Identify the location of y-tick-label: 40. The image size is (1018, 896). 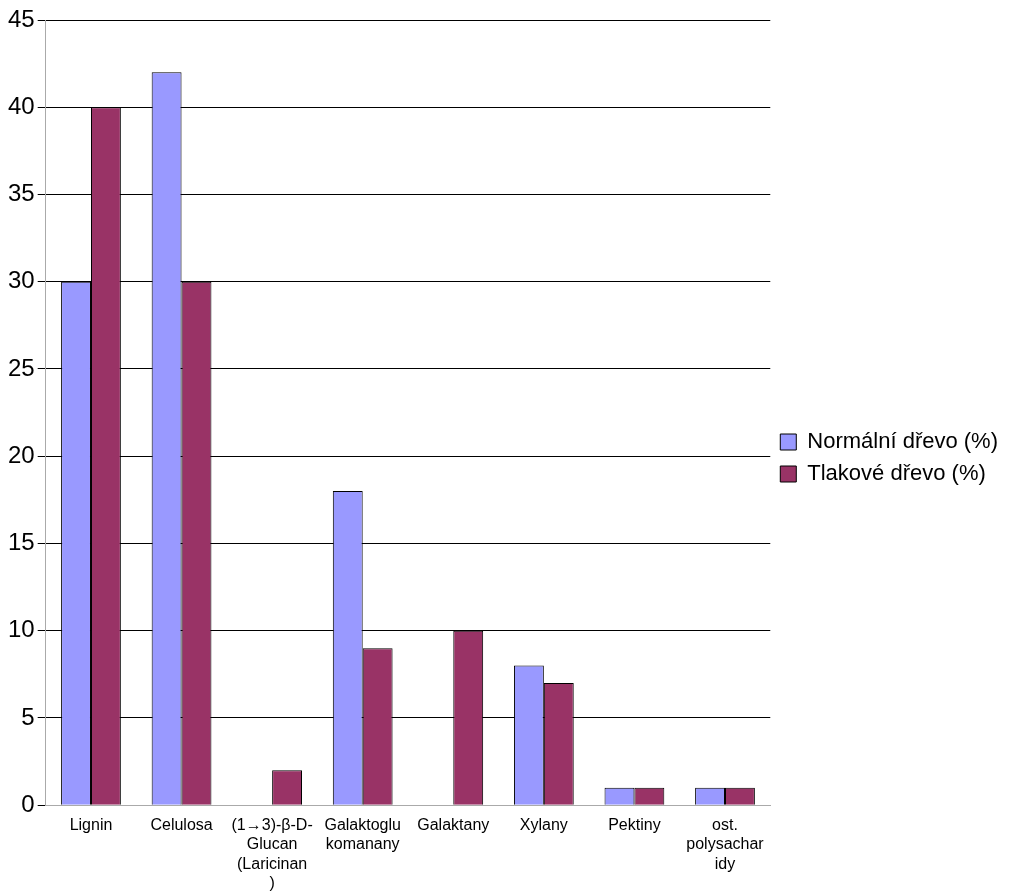
(21, 105).